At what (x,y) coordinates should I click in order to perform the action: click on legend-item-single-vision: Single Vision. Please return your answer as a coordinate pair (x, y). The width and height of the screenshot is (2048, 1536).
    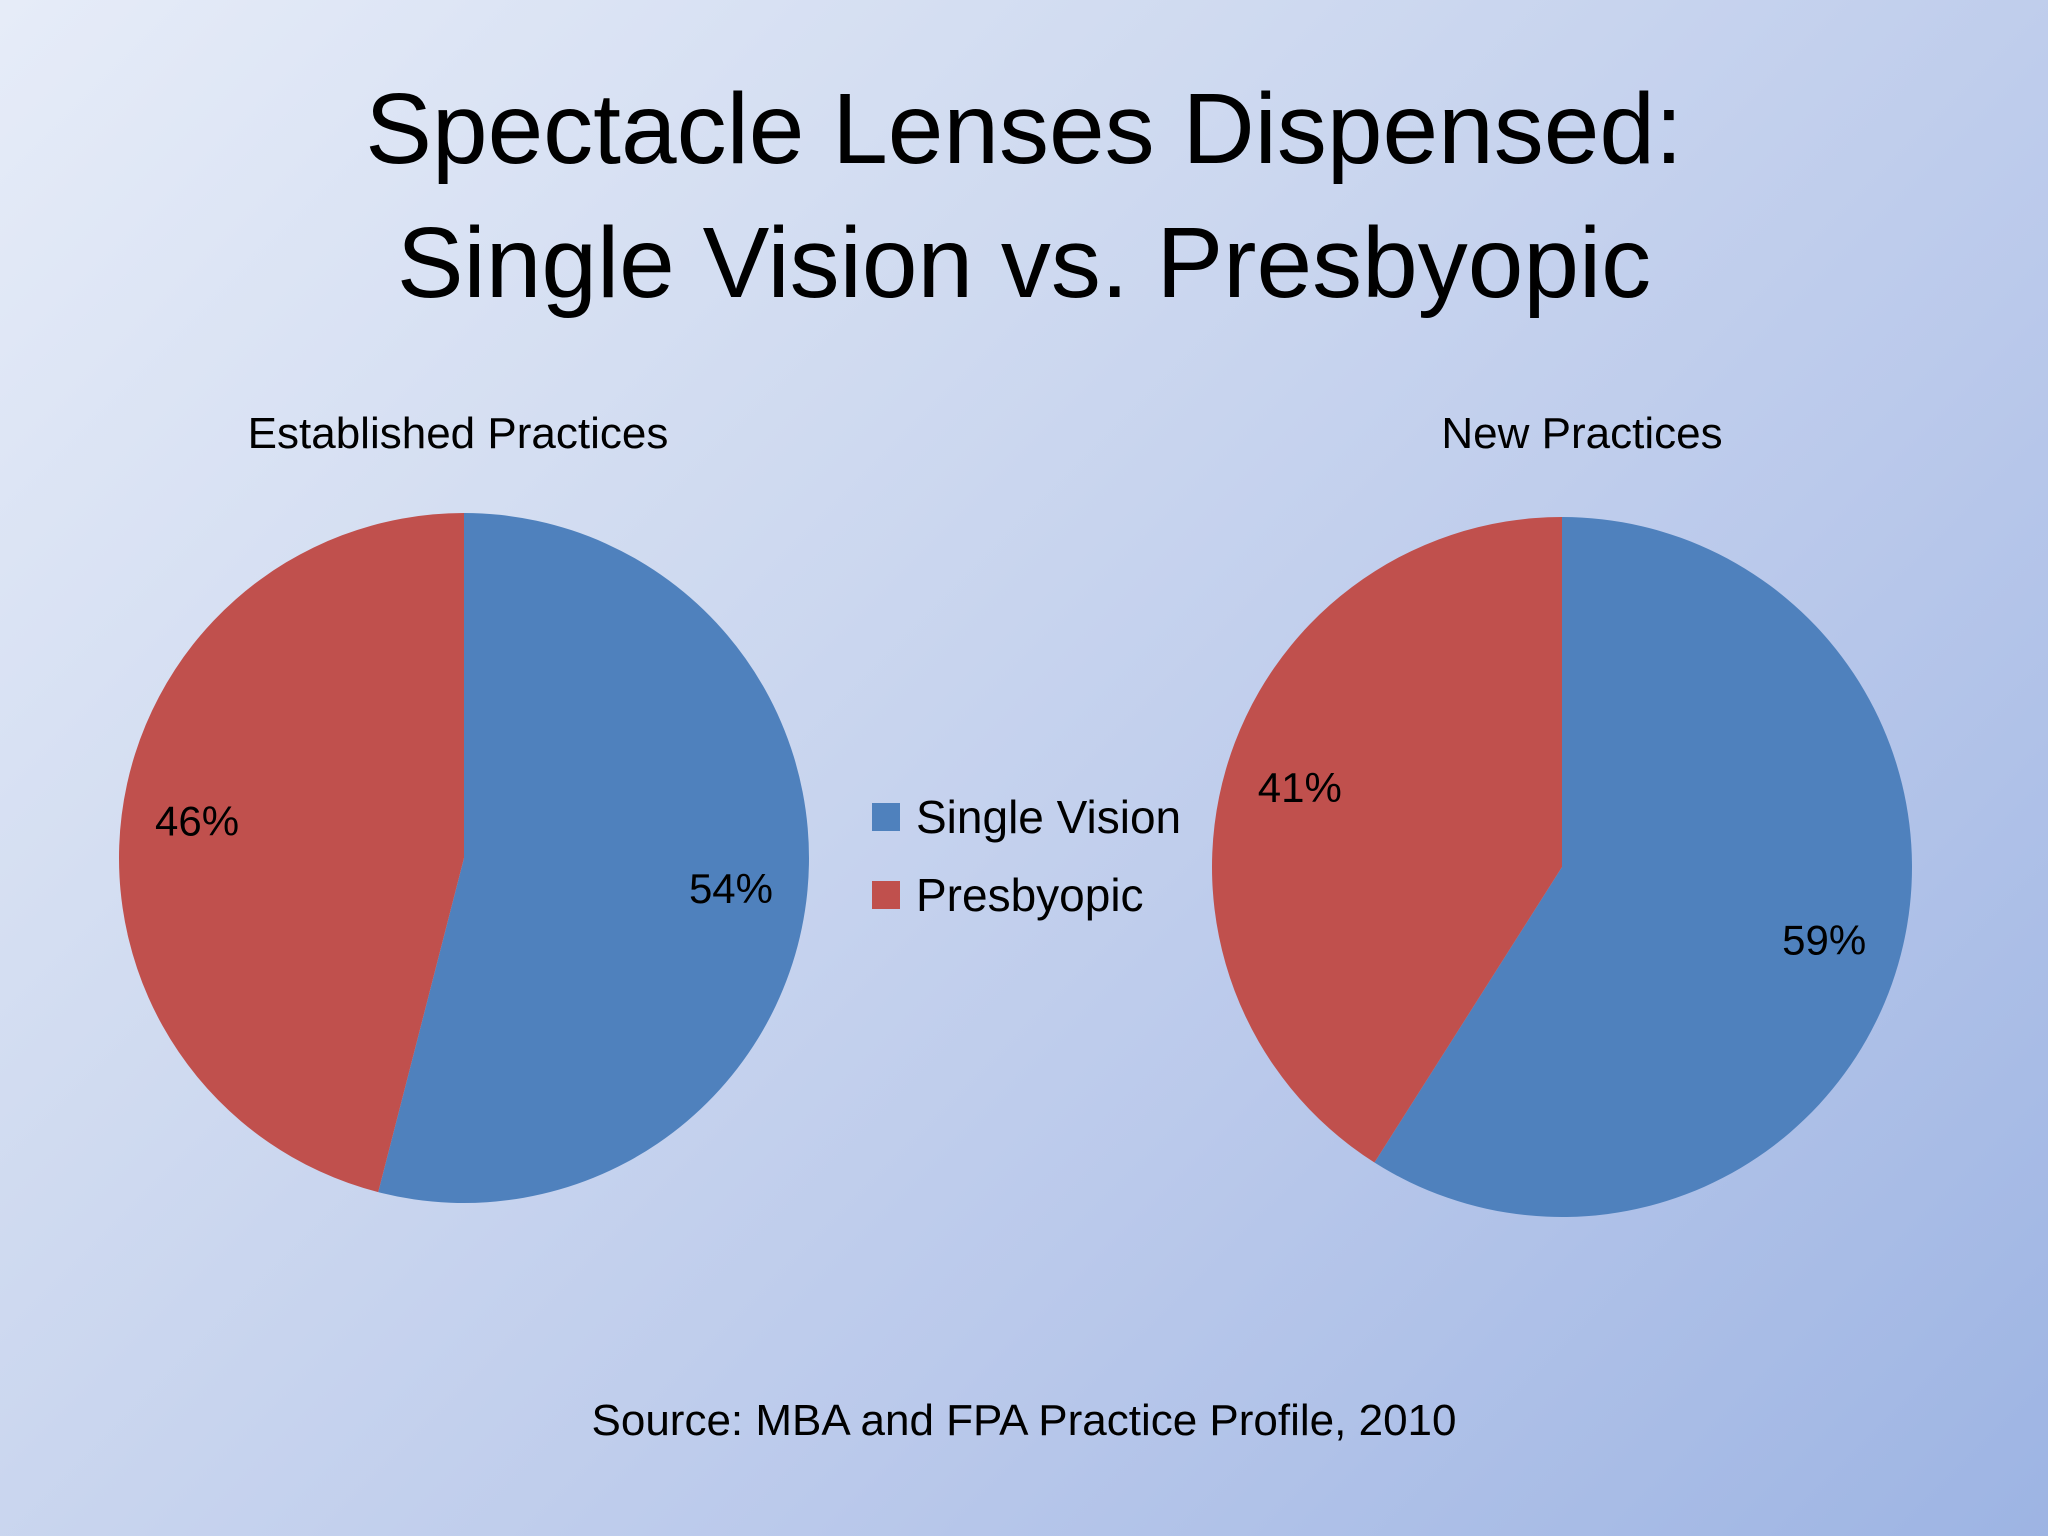
    Looking at the image, I should click on (1026, 817).